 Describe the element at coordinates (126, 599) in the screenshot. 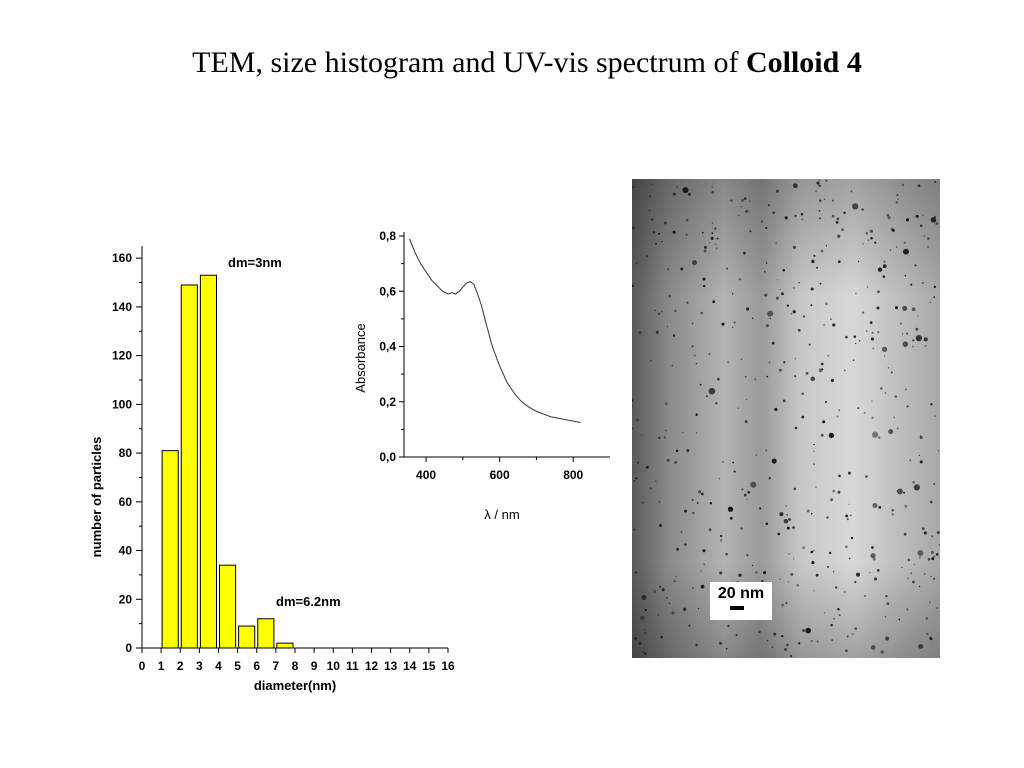

I see `hist-ytick-label-1: 20` at that location.